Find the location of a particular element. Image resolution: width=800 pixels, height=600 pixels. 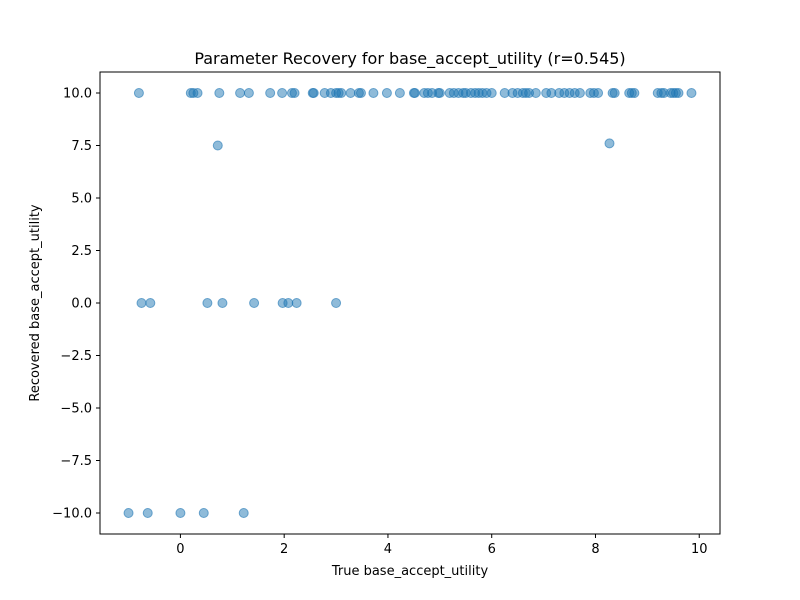

x-tick-label: 8 is located at coordinates (595, 549).